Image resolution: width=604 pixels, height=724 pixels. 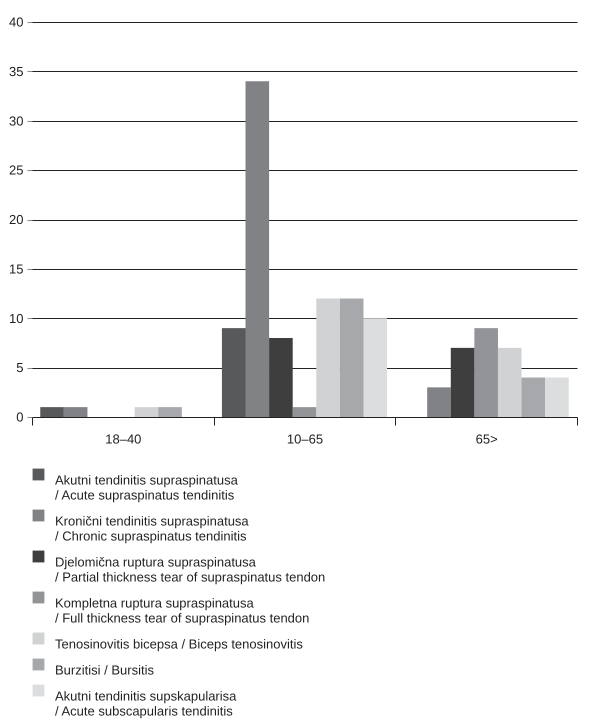 I want to click on y-tick-label: 0, so click(x=20, y=417).